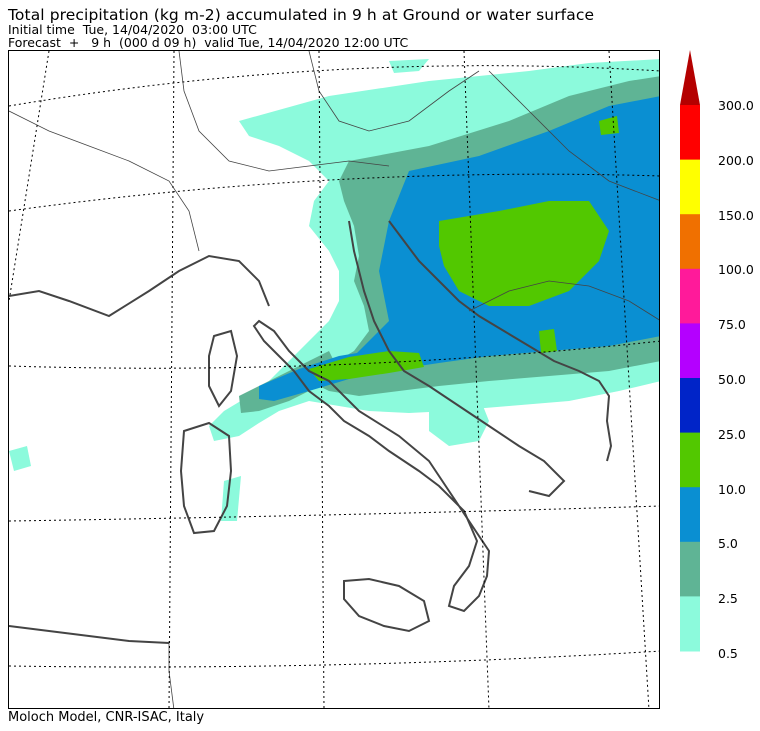 The width and height of the screenshot is (760, 731). Describe the element at coordinates (732, 379) in the screenshot. I see `legend-label: 50.0` at that location.